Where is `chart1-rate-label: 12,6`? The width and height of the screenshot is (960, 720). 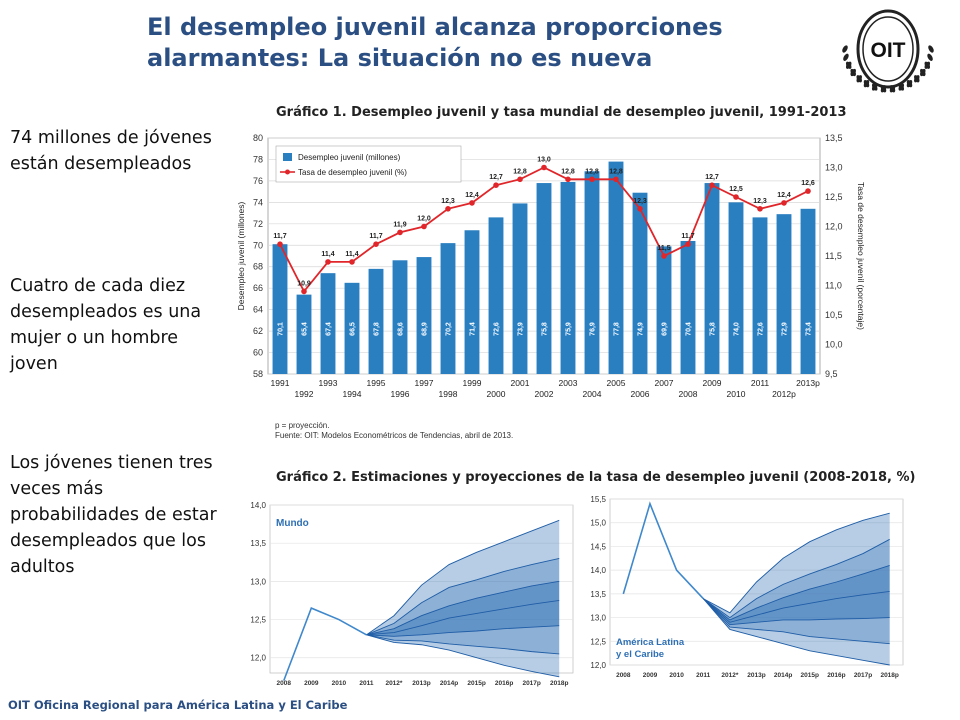 chart1-rate-label: 12,6 is located at coordinates (808, 183).